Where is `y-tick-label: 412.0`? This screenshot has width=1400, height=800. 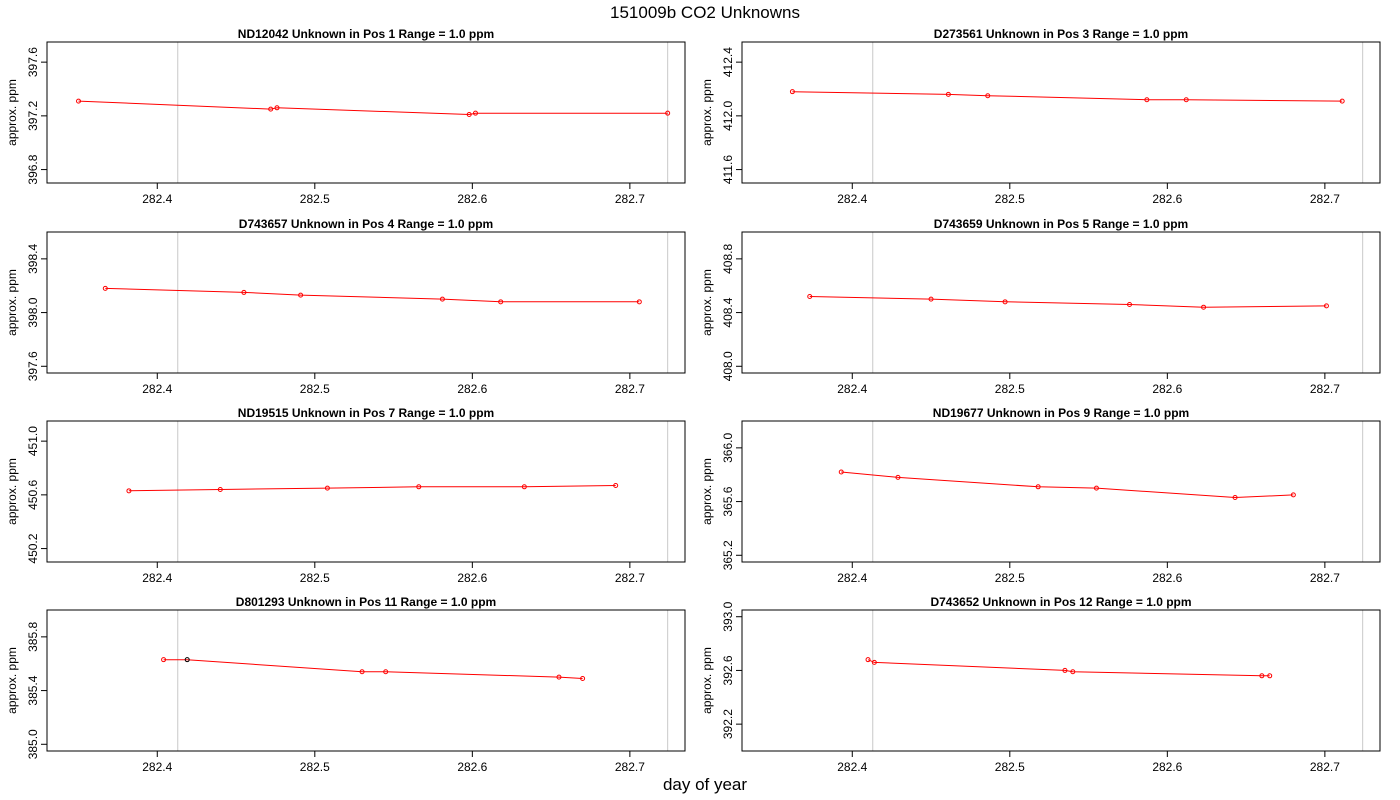 y-tick-label: 412.0 is located at coordinates (728, 116).